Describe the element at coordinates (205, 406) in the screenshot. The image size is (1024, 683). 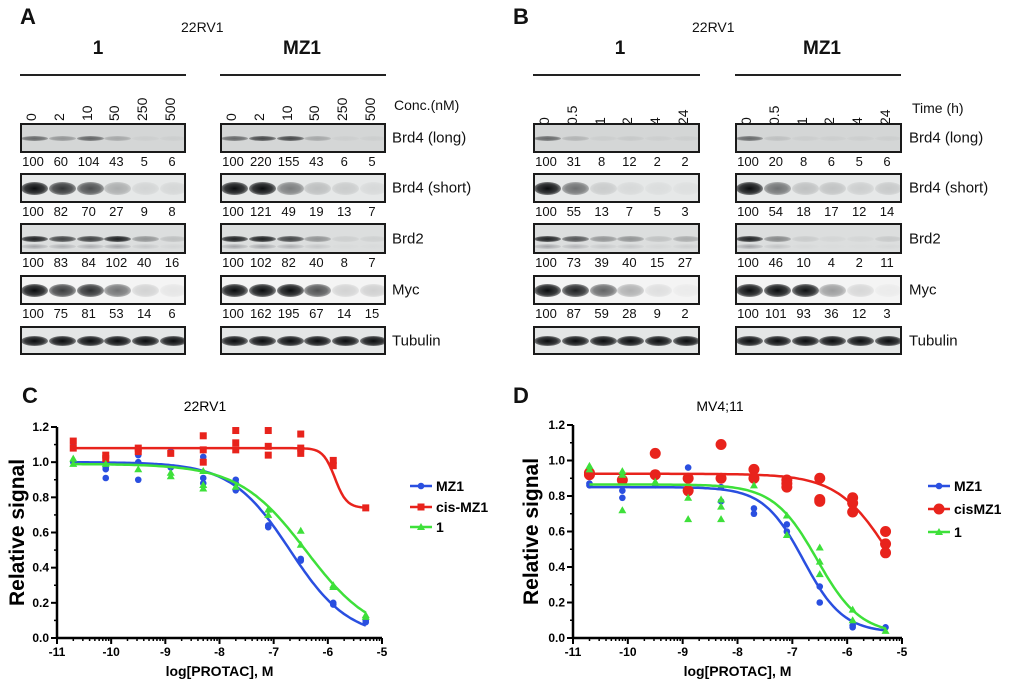
I see `chart-title: 22RV1` at that location.